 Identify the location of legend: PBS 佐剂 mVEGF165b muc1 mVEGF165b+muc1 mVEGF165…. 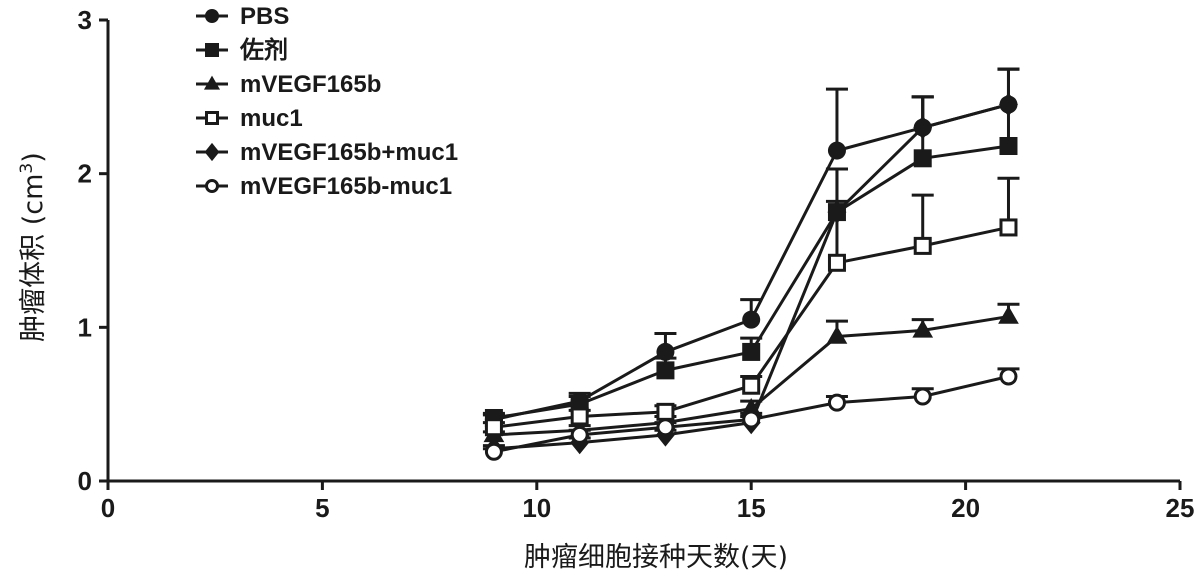
(327, 101).